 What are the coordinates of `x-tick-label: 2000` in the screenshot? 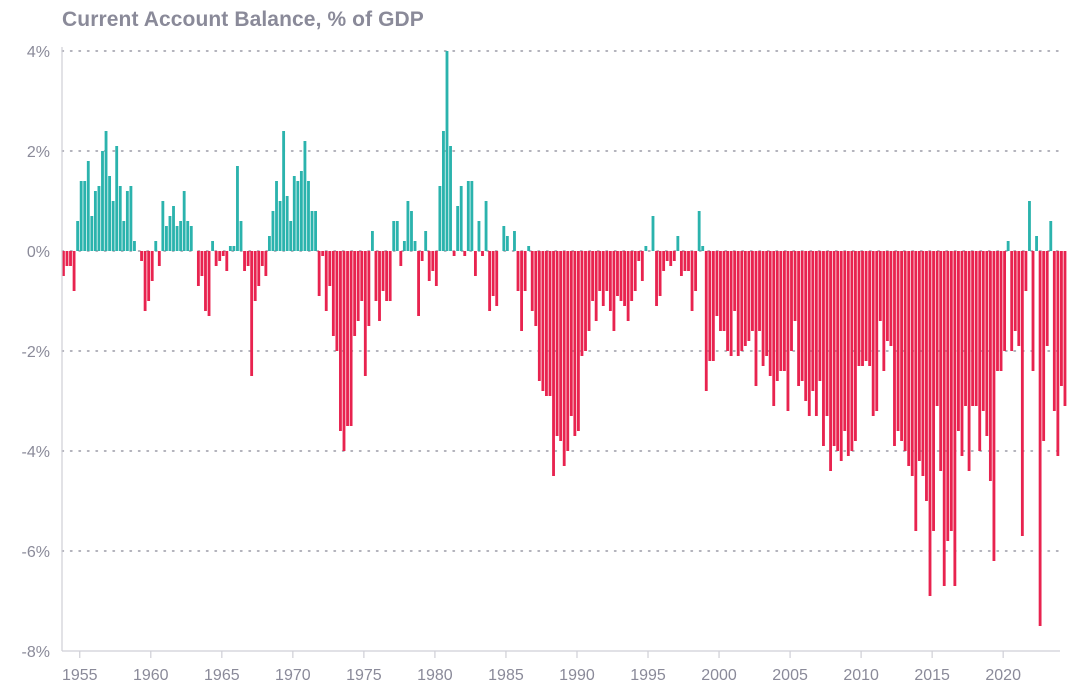 It's located at (719, 675).